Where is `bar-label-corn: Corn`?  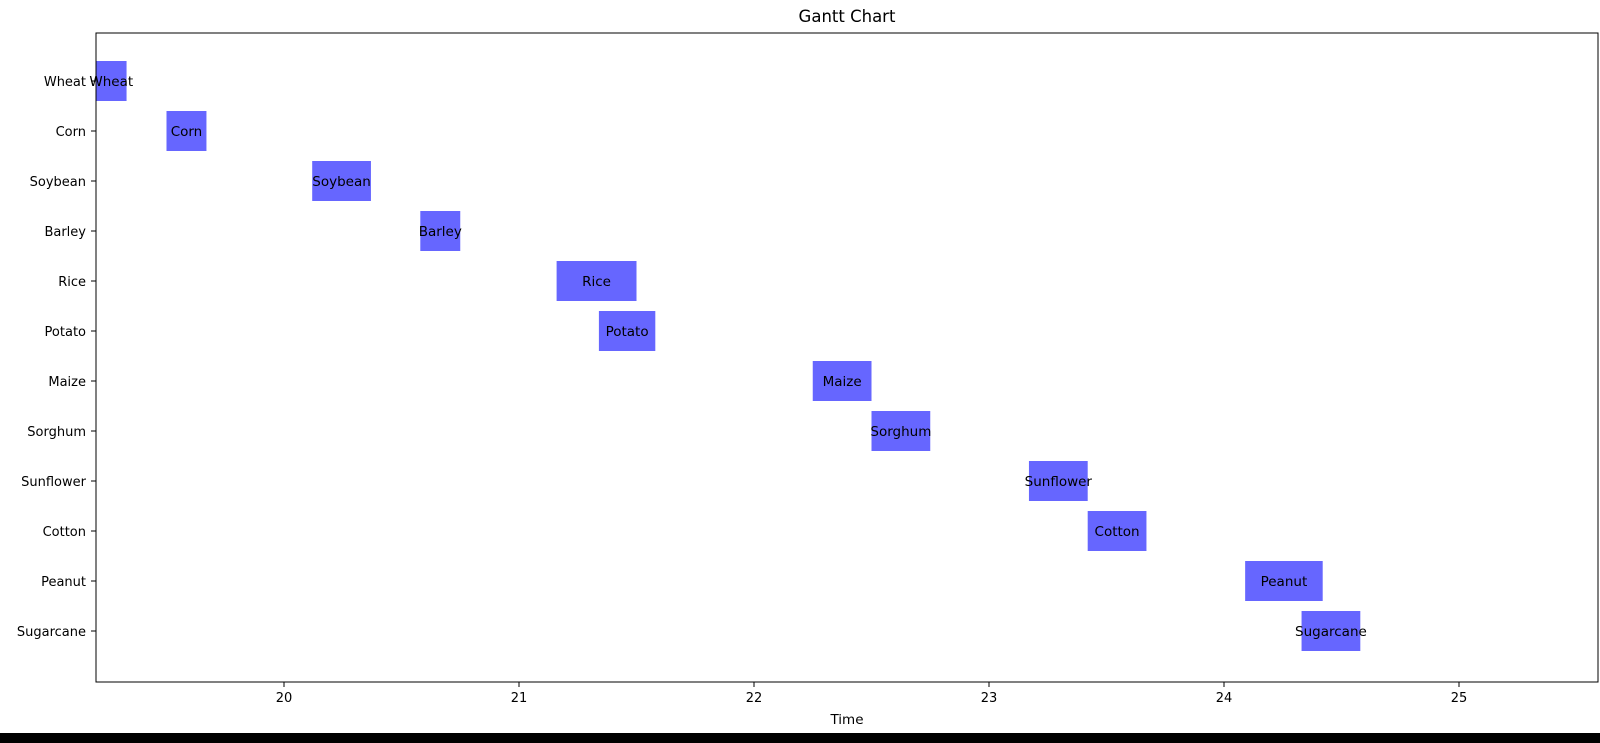 bar-label-corn: Corn is located at coordinates (187, 132).